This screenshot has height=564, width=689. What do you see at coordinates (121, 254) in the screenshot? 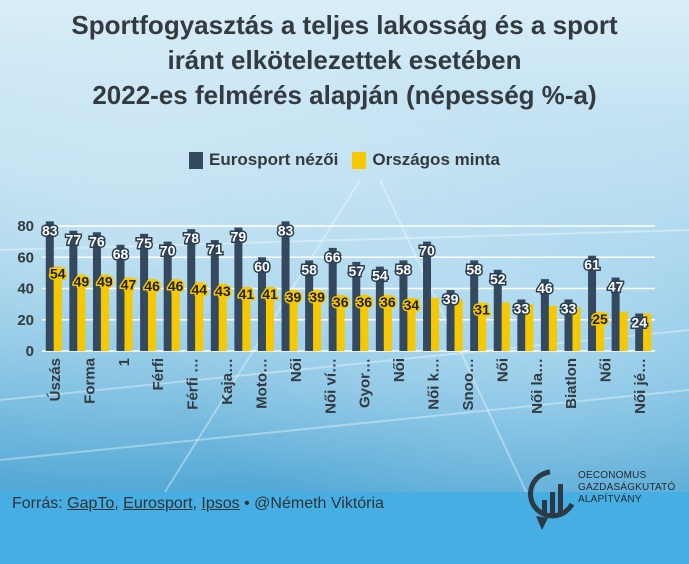
I see `data-label-eurosport: 68` at bounding box center [121, 254].